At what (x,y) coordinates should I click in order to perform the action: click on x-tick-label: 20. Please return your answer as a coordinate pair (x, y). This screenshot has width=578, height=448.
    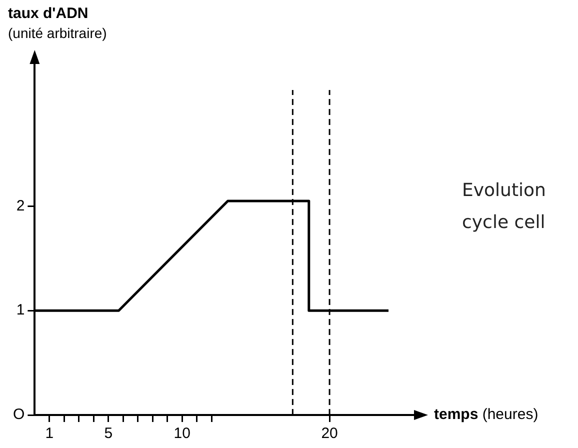
    Looking at the image, I should click on (329, 433).